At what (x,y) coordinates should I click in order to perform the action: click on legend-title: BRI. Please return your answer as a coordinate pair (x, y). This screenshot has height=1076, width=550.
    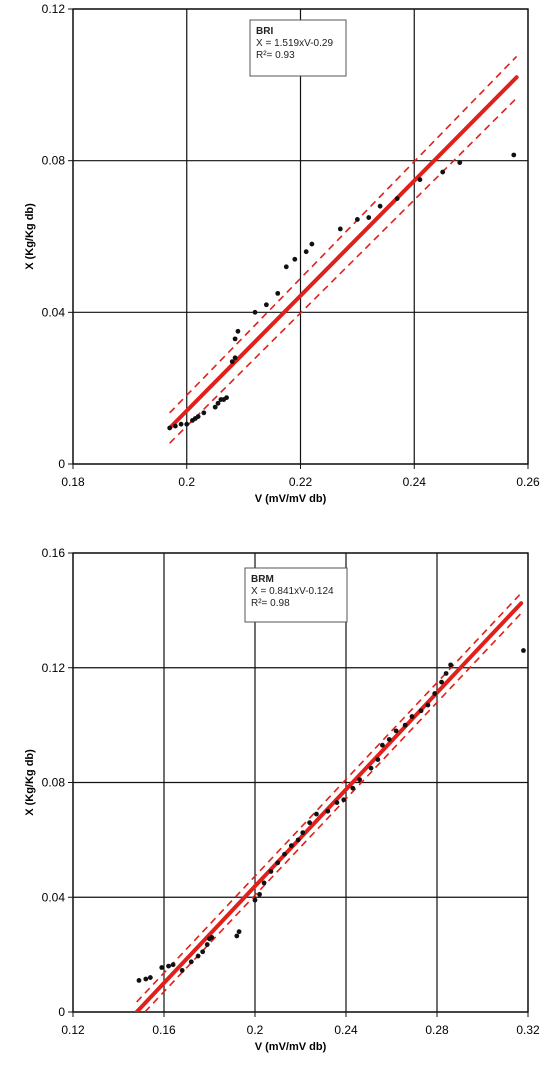
    Looking at the image, I should click on (264, 31).